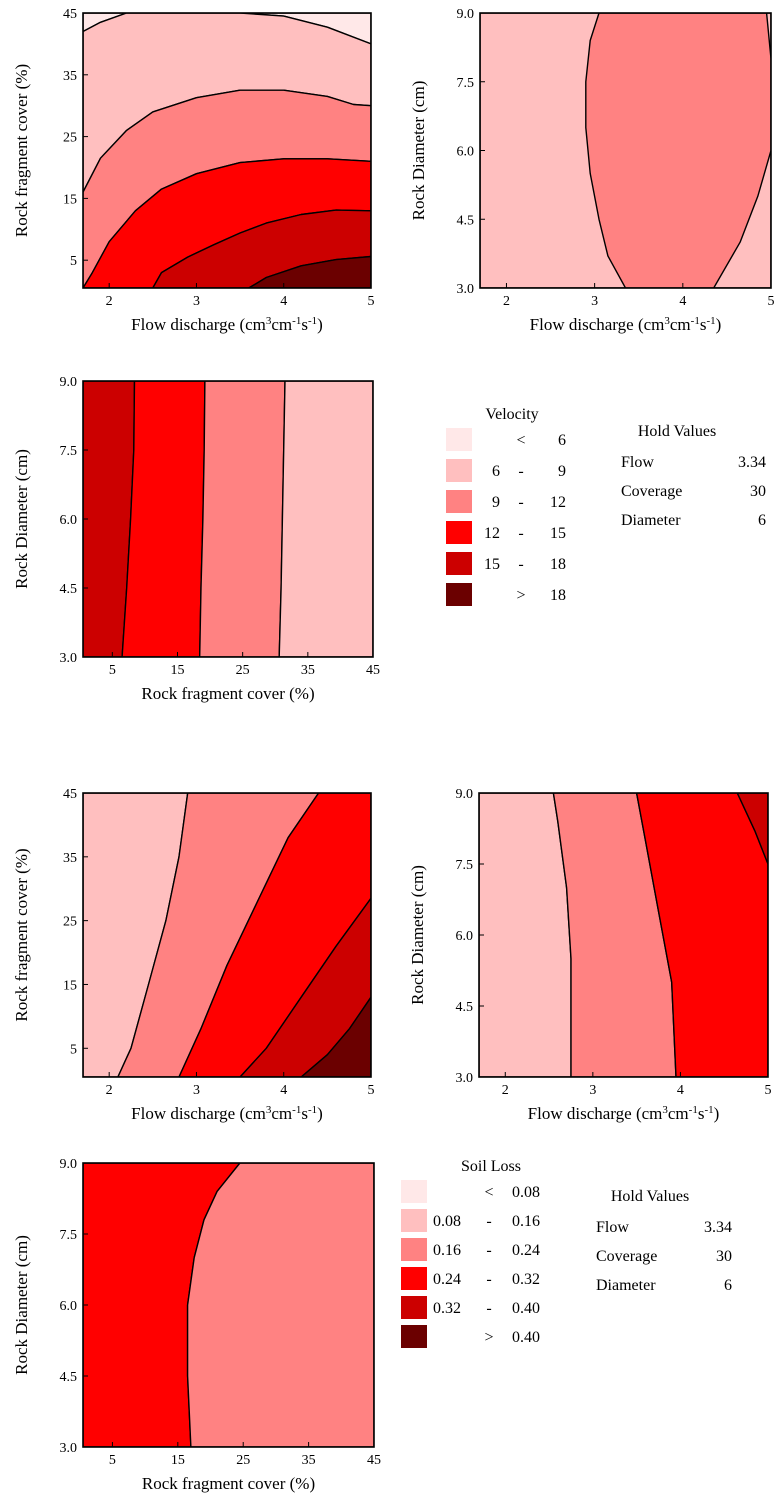  Describe the element at coordinates (73, 1049) in the screenshot. I see `y-tick-label: 5` at that location.